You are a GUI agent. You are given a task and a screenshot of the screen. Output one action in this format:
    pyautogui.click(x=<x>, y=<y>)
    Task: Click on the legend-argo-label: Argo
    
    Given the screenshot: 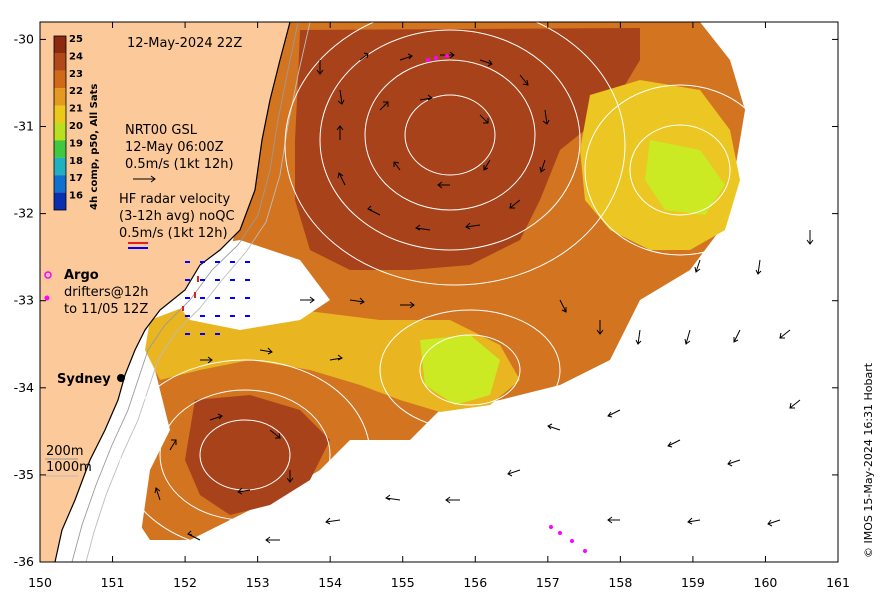 What is the action you would take?
    pyautogui.click(x=81, y=275)
    